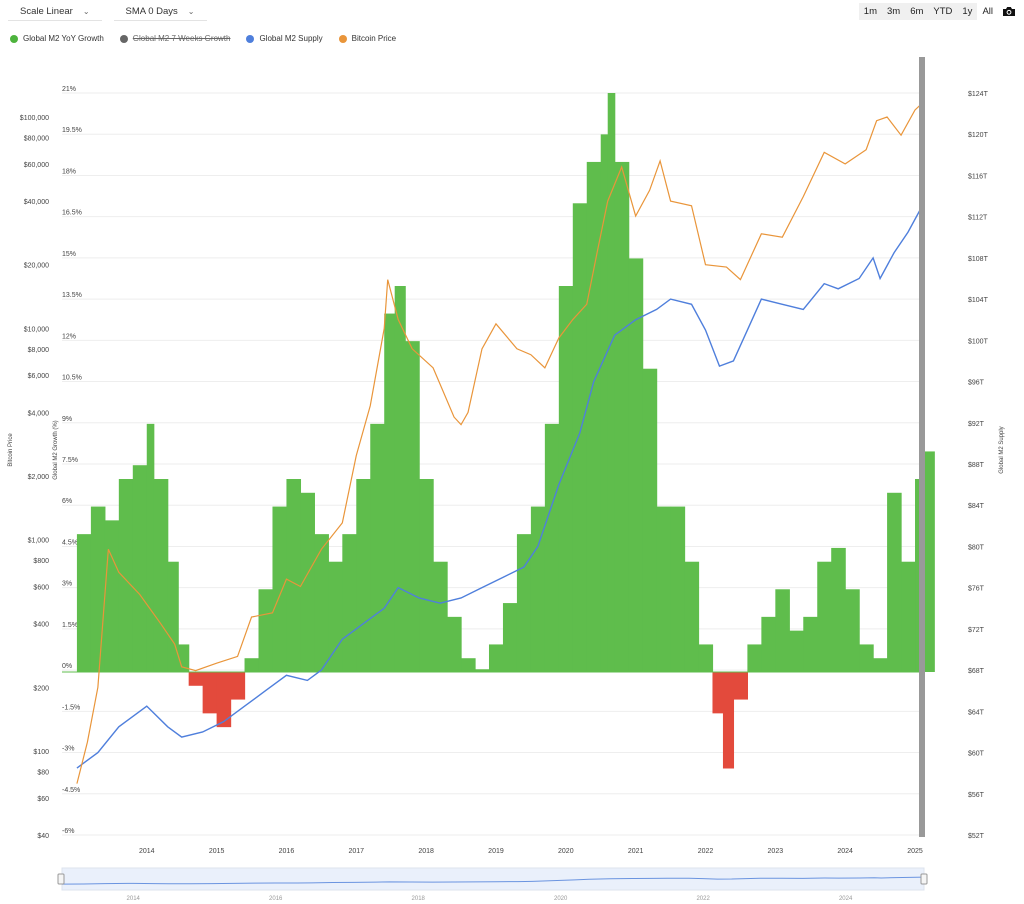  Describe the element at coordinates (1009, 11) in the screenshot. I see `camera-icon` at that location.